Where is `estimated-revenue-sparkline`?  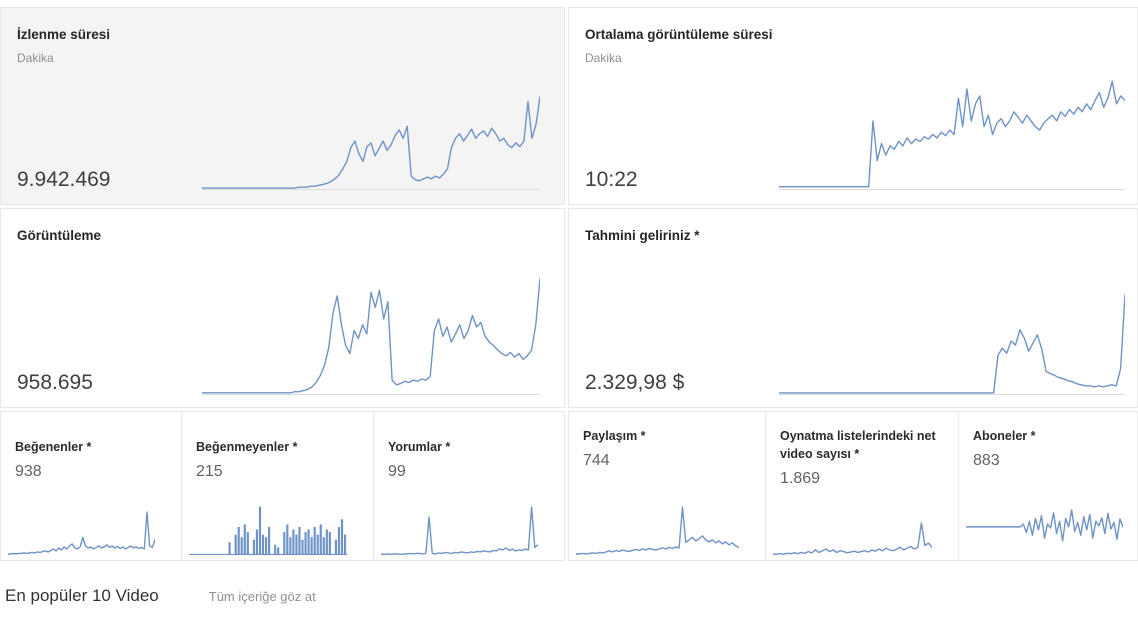
estimated-revenue-sparkline is located at coordinates (952, 342).